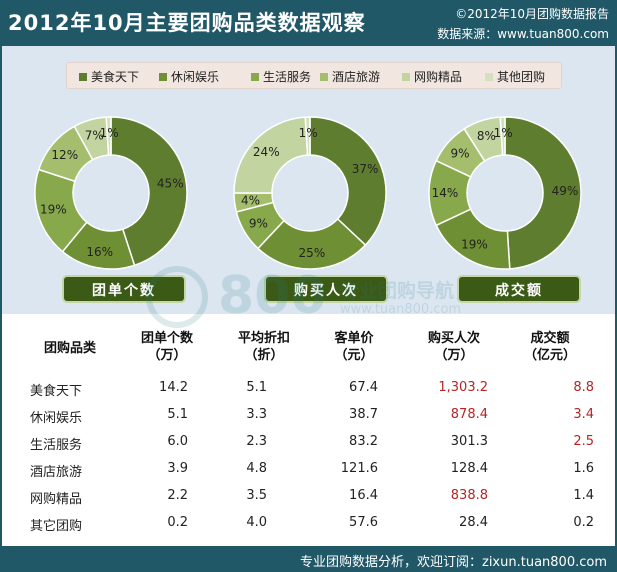  Describe the element at coordinates (256, 522) in the screenshot. I see `table-cell: 4.0` at that location.